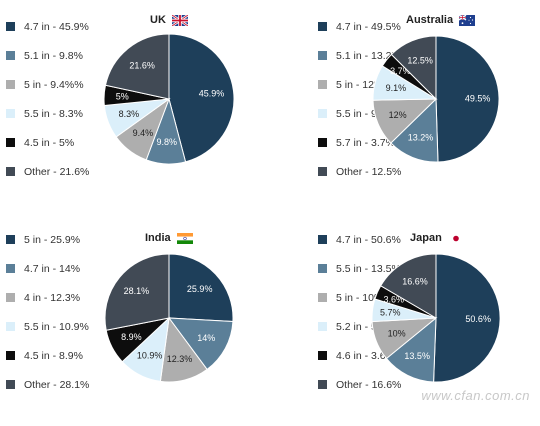  I want to click on uk-flag-icon, so click(179, 20).